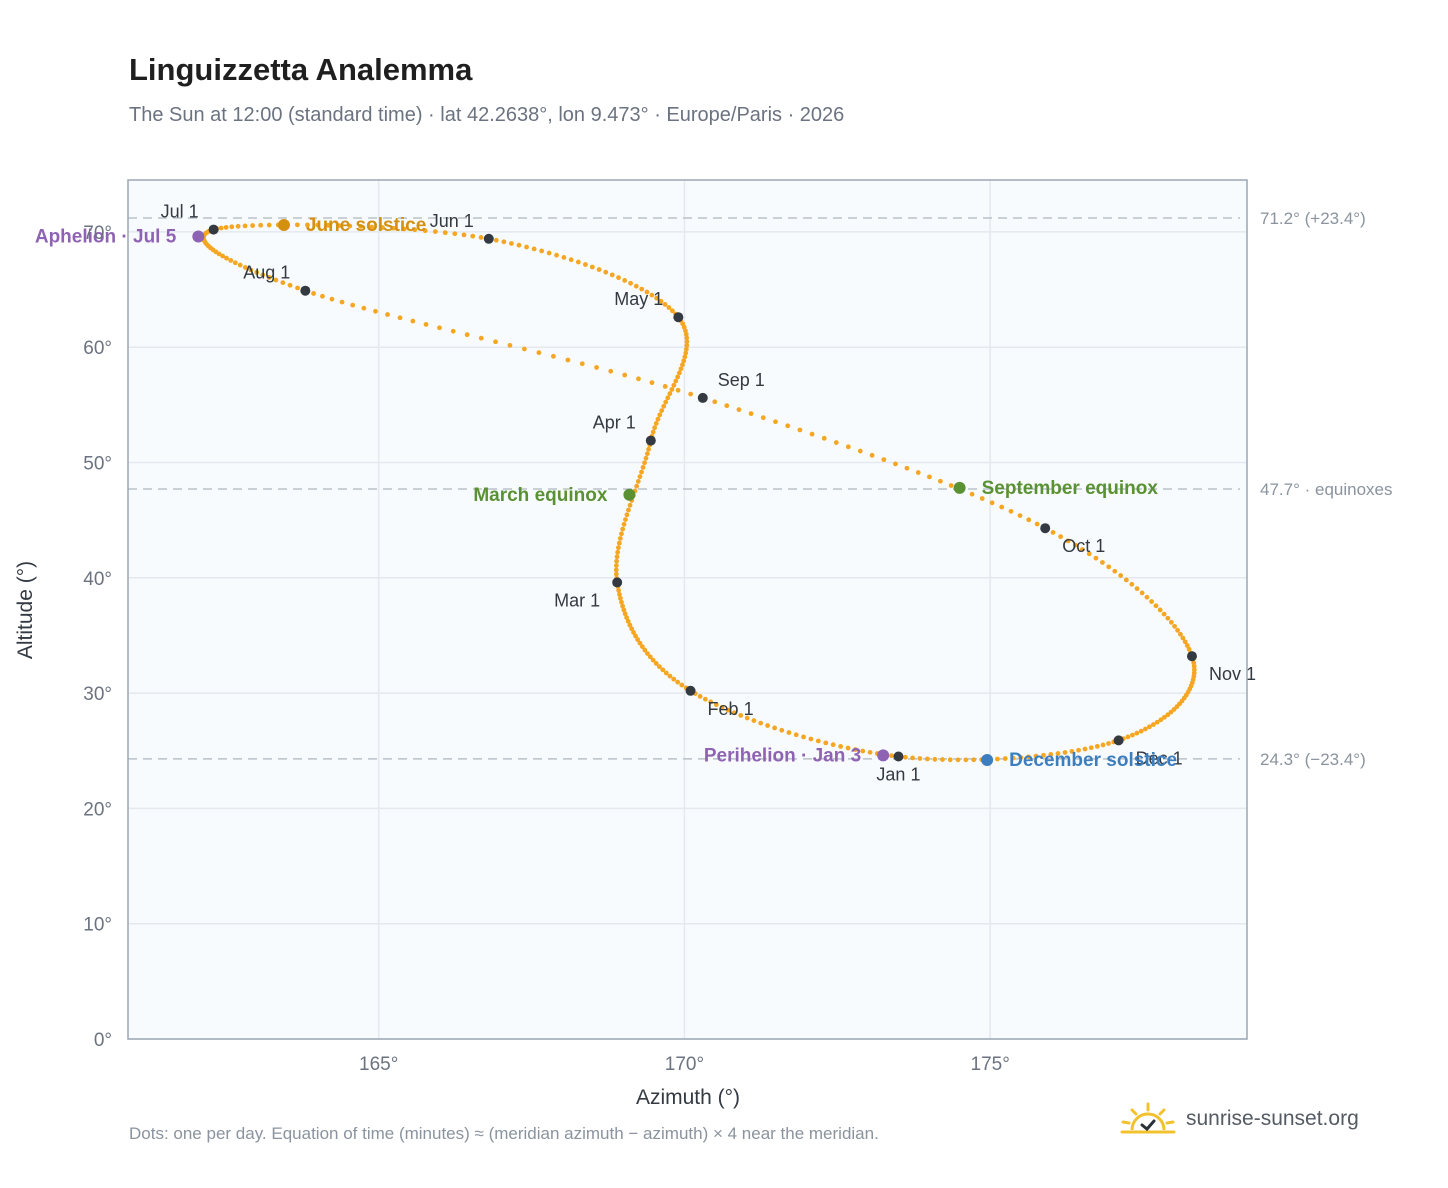 The width and height of the screenshot is (1448, 1188). Describe the element at coordinates (688, 1097) in the screenshot. I see `x-axis-label: Azimuth (°)` at that location.